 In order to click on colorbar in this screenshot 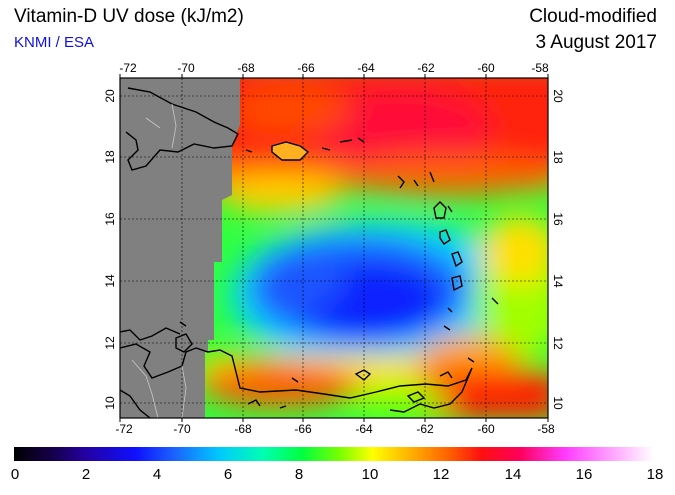, I will do `click(334, 454)`.